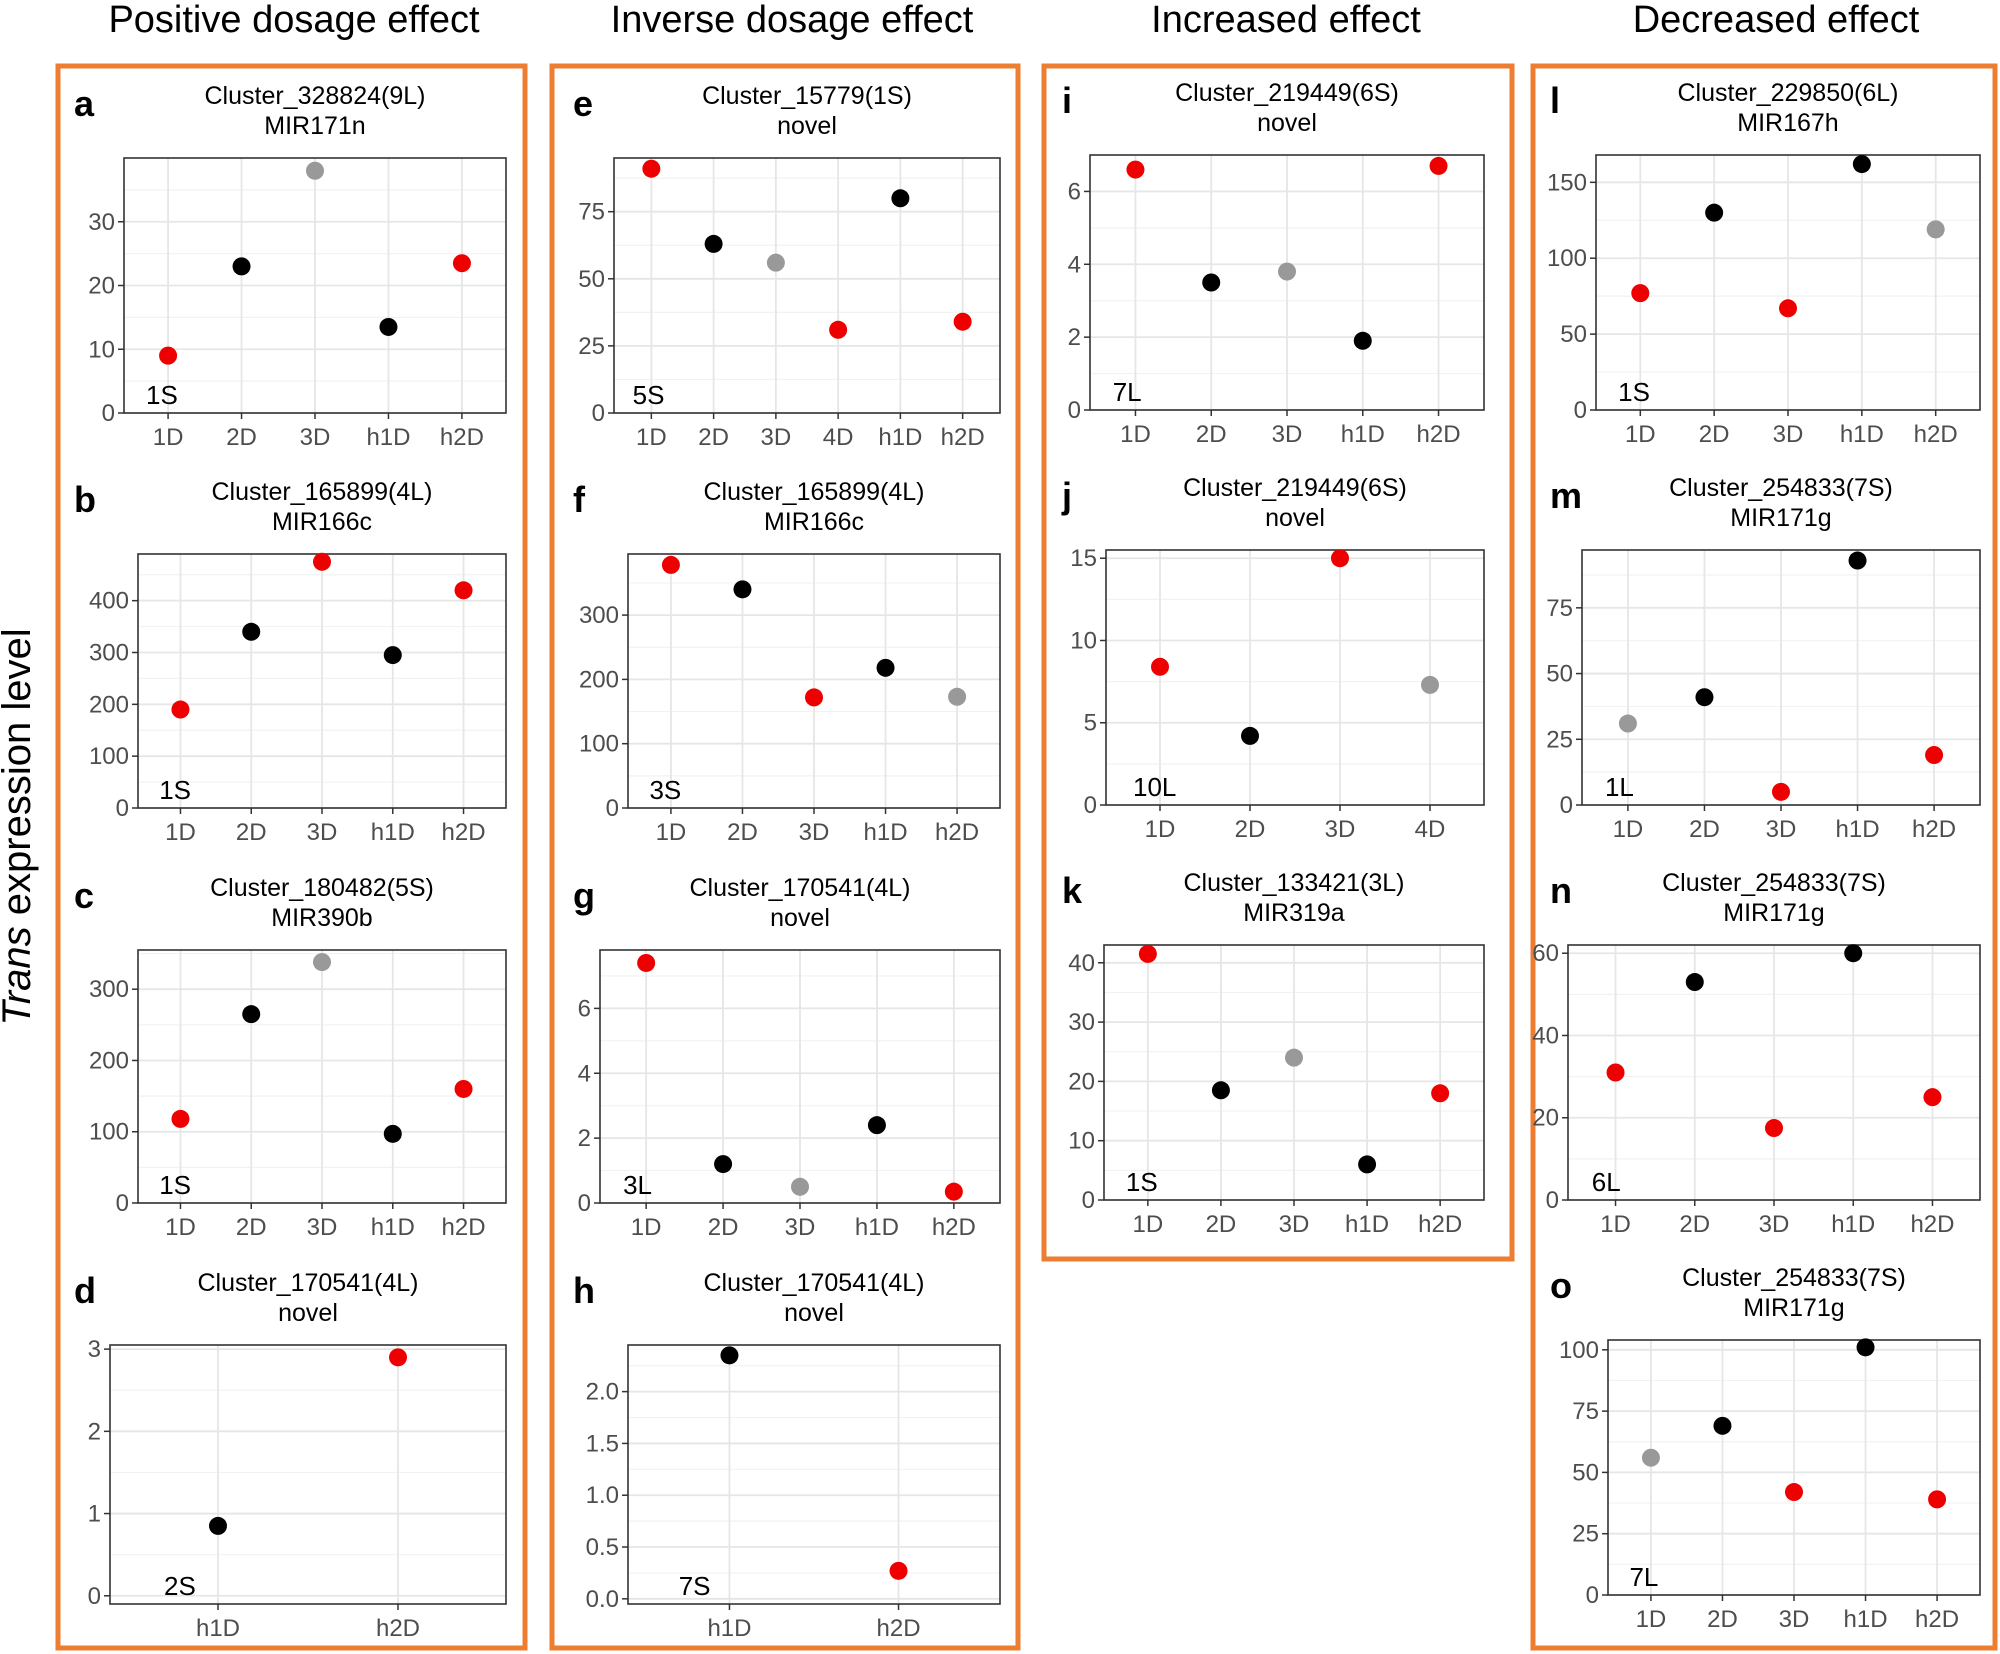 This screenshot has height=1654, width=2000. What do you see at coordinates (315, 96) in the screenshot?
I see `panel-a-title: Cluster_328824(9L)` at bounding box center [315, 96].